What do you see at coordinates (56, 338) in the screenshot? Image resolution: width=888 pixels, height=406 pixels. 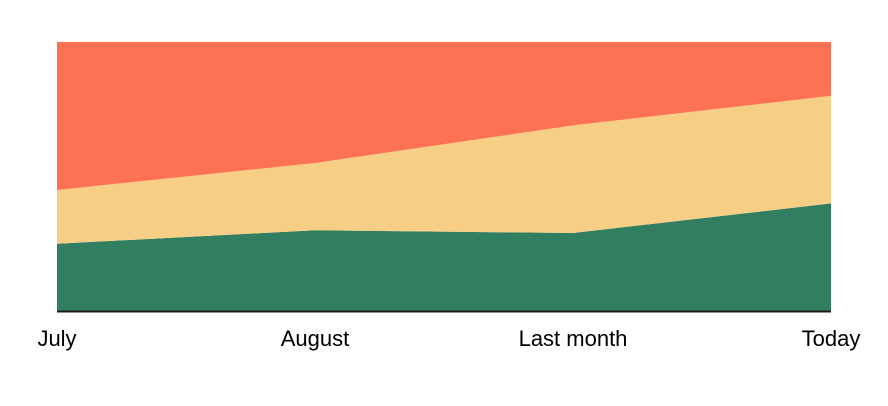 I see `x-tick-label: July` at bounding box center [56, 338].